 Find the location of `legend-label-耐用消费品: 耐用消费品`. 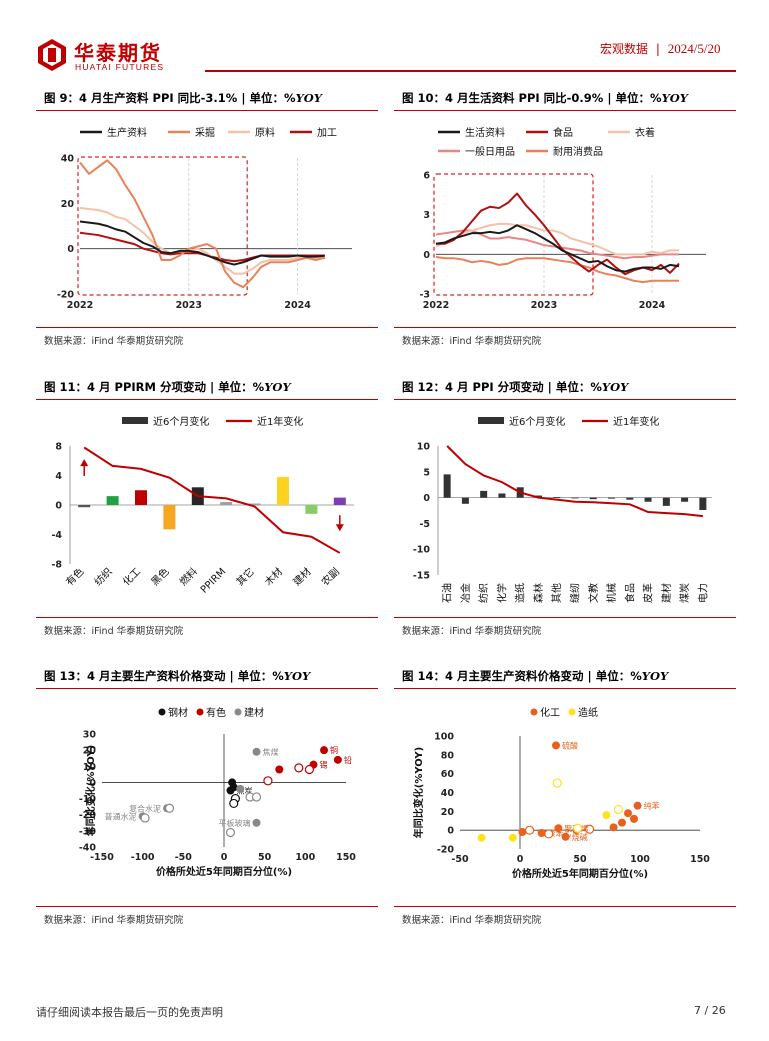

legend-label-耐用消费品: 耐用消费品 is located at coordinates (578, 151).